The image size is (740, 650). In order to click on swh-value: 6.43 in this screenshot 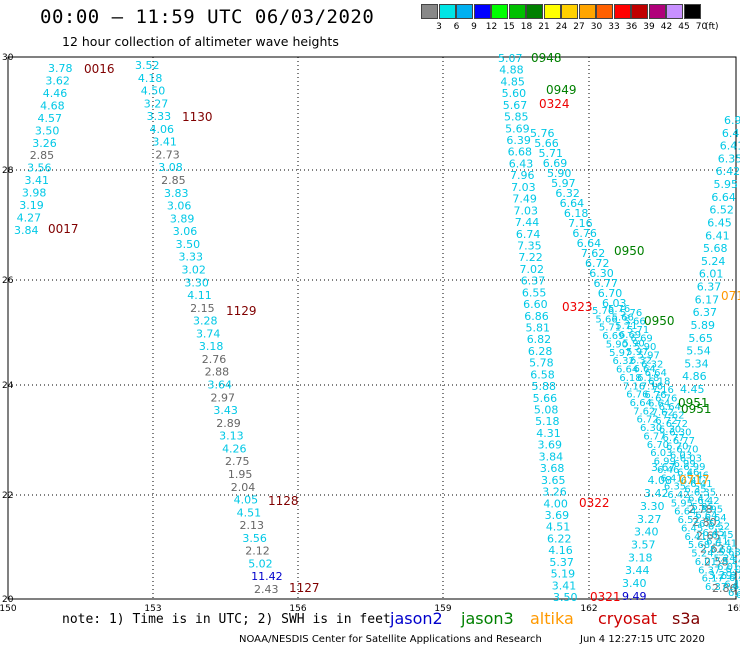, I will do `click(521, 163)`.